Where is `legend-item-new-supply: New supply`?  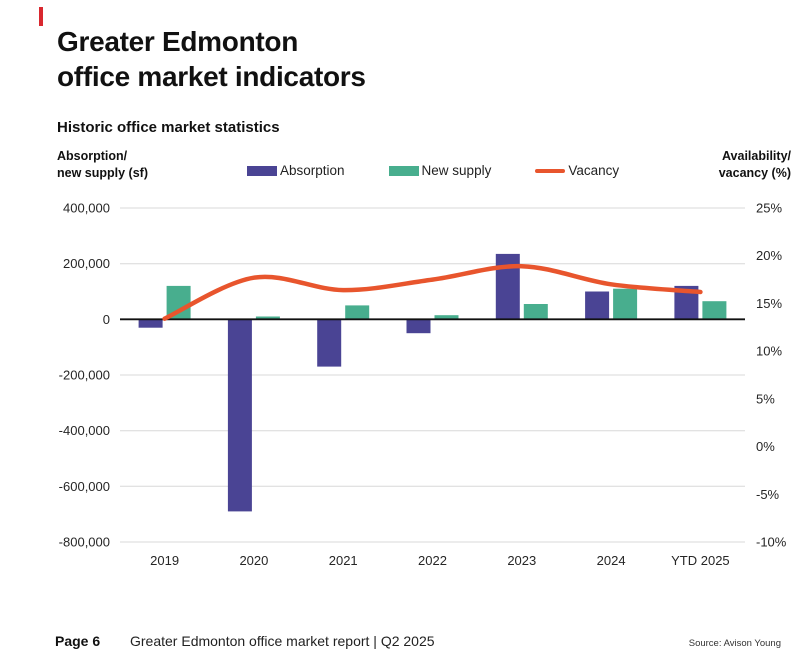
legend-item-new-supply: New supply is located at coordinates (440, 170).